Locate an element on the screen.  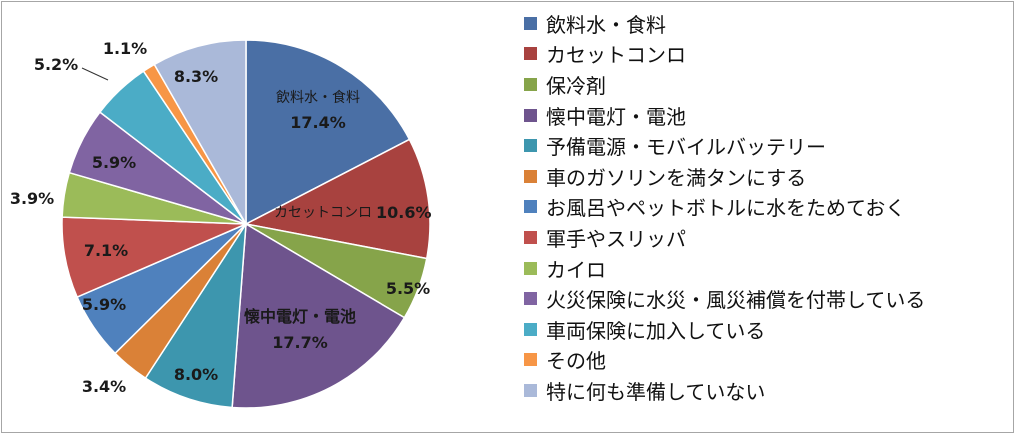
legend-item: お風呂やペットボトルに水をためておく is located at coordinates (724, 207).